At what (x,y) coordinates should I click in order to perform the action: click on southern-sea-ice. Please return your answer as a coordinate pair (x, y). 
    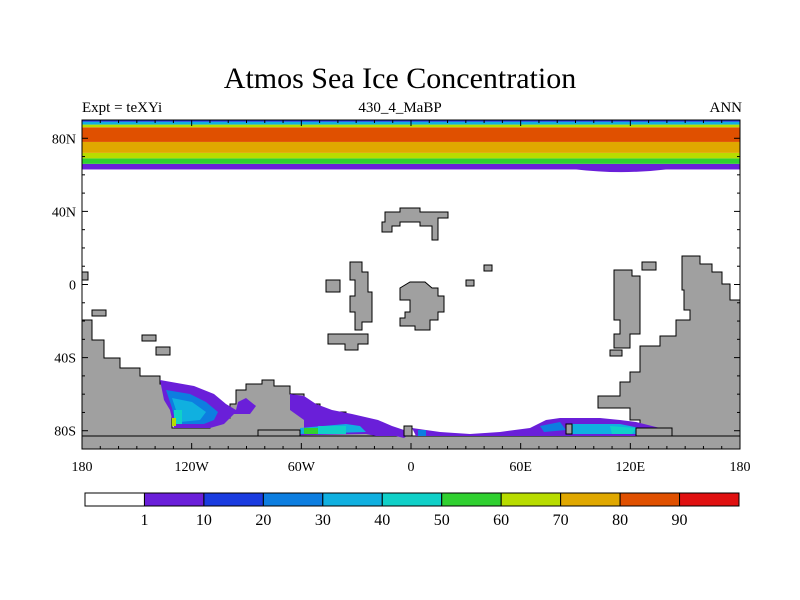
    Looking at the image, I should click on (415, 409).